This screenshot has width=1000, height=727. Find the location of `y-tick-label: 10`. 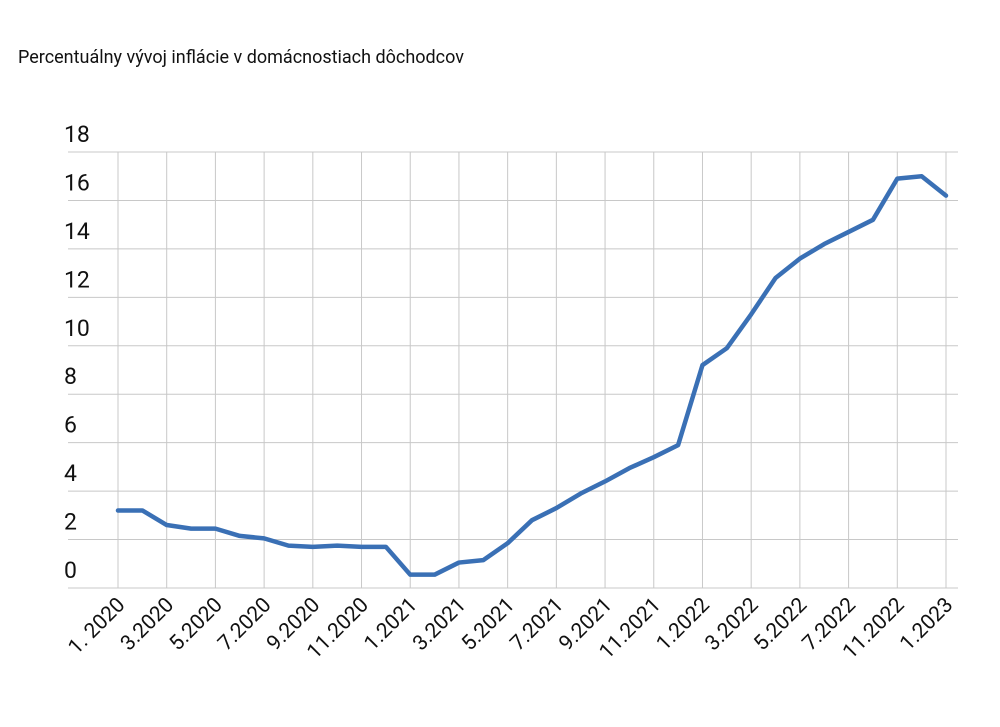

y-tick-label: 10 is located at coordinates (77, 328).